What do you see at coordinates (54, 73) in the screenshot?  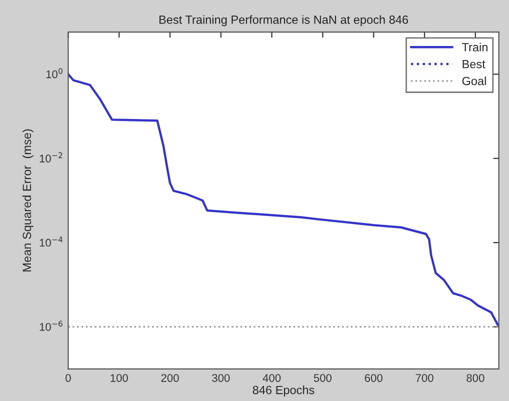 I see `y-tick-label: 10$^{0}$` at bounding box center [54, 73].